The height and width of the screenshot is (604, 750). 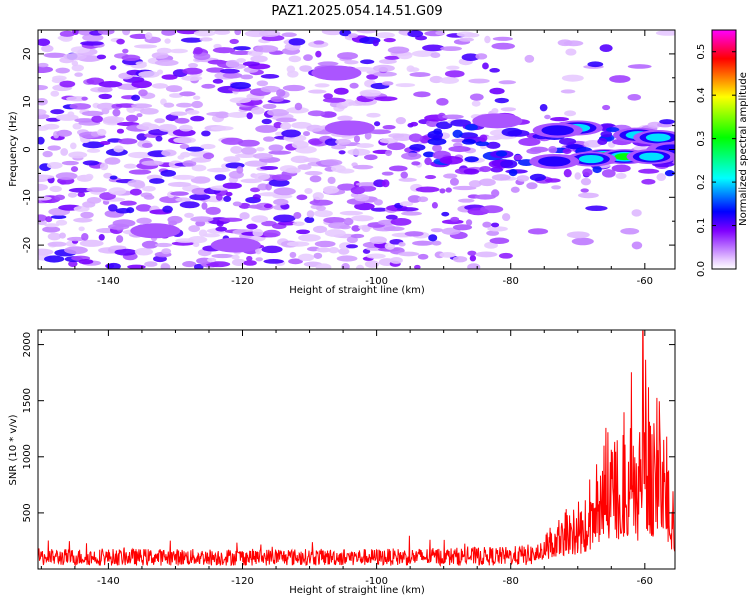 I want to click on y-tick-label: -10, so click(x=27, y=197).